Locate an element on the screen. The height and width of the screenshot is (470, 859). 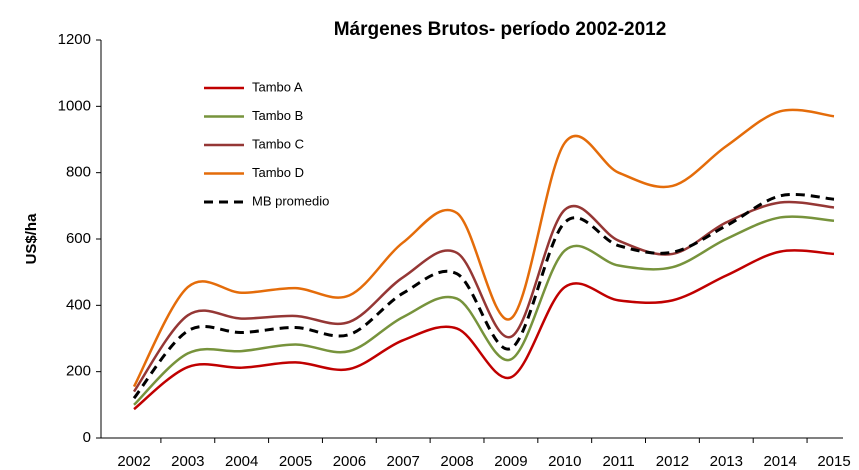
y-axis-label: US$/ha is located at coordinates (31, 239).